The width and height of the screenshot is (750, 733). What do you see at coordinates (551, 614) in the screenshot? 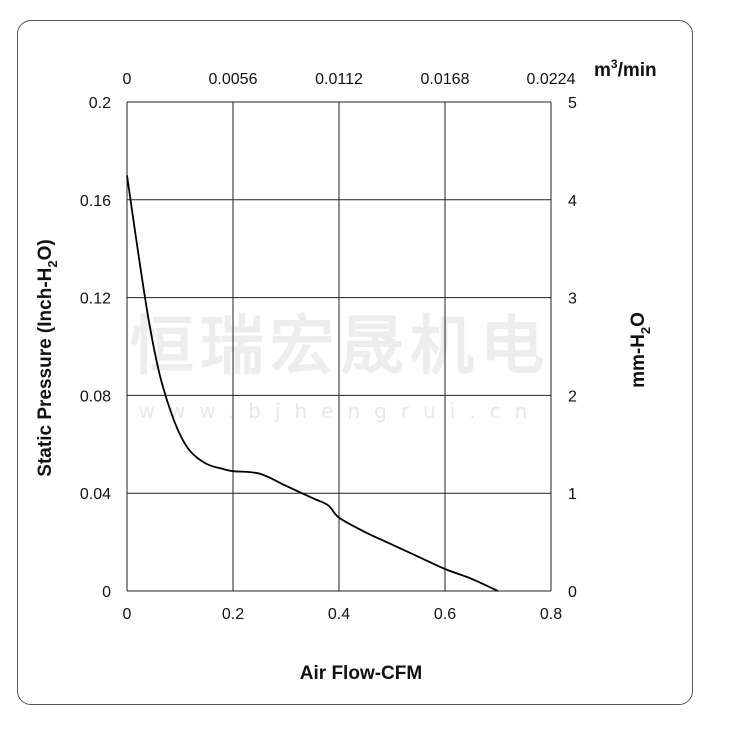
I see `x-tick-label: 0.8` at bounding box center [551, 614].